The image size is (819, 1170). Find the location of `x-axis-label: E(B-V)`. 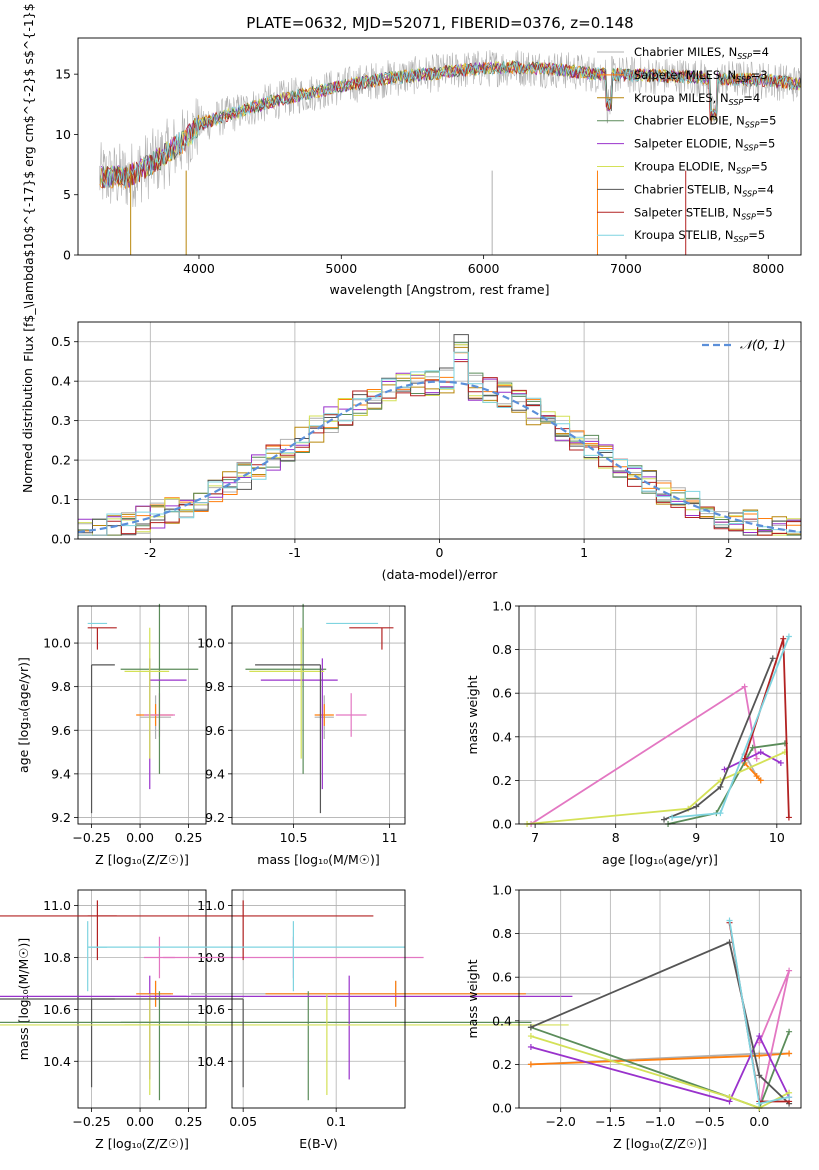

x-axis-label: E(B-V) is located at coordinates (318, 1143).